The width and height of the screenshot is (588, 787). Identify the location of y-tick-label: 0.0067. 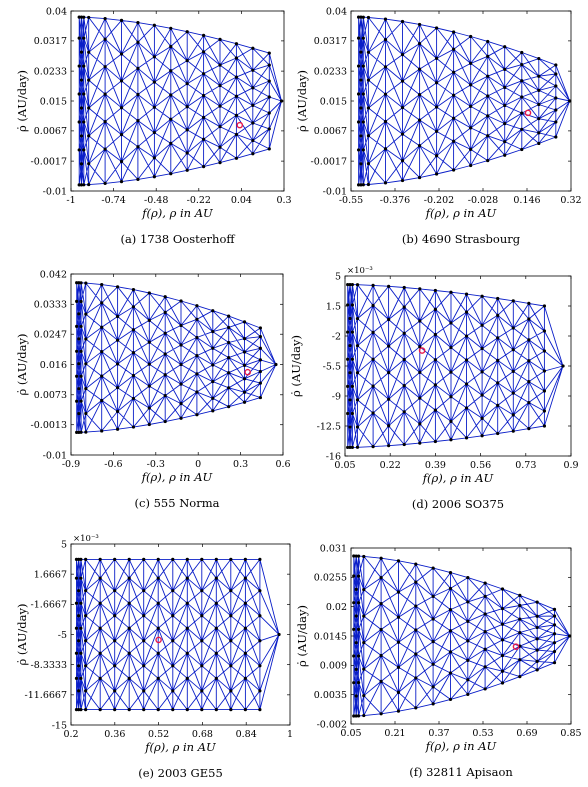
(330, 131).